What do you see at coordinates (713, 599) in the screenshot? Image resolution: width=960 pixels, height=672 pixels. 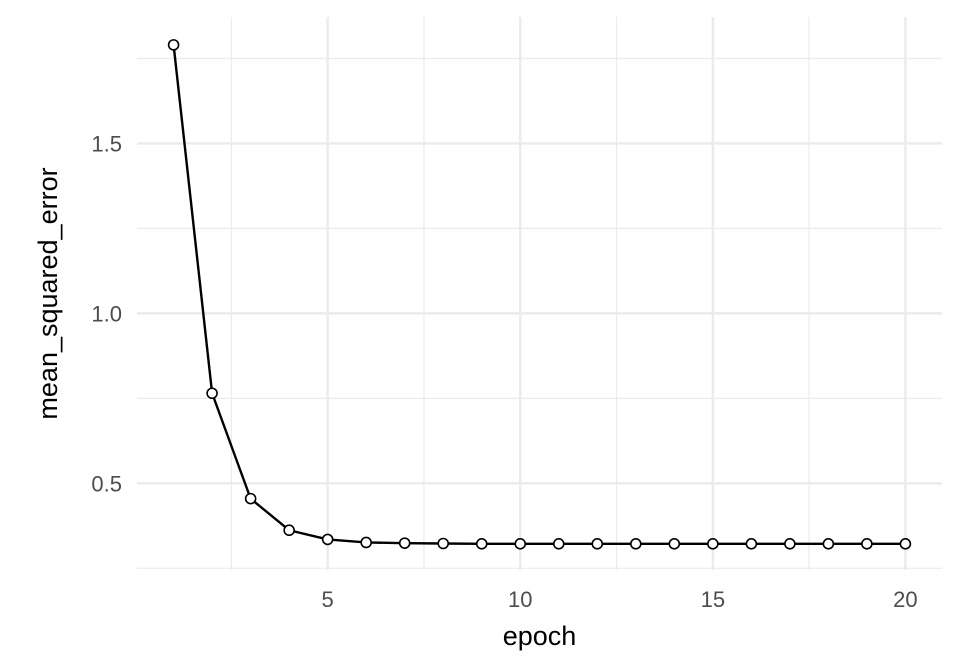 I see `x-tick-label: 15` at bounding box center [713, 599].